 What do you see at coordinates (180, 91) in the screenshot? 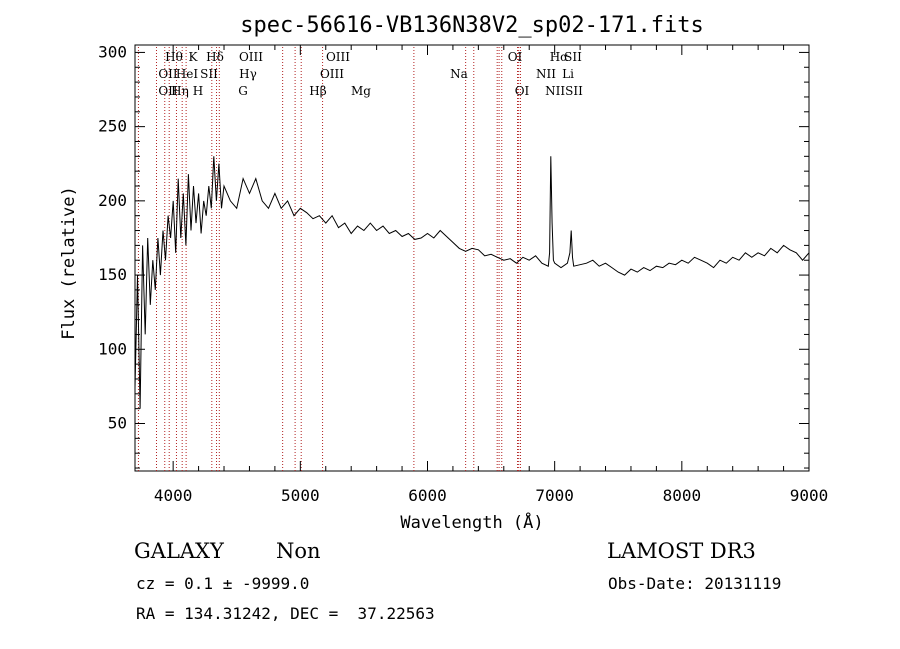
I see `line-label: Hη` at bounding box center [180, 91].